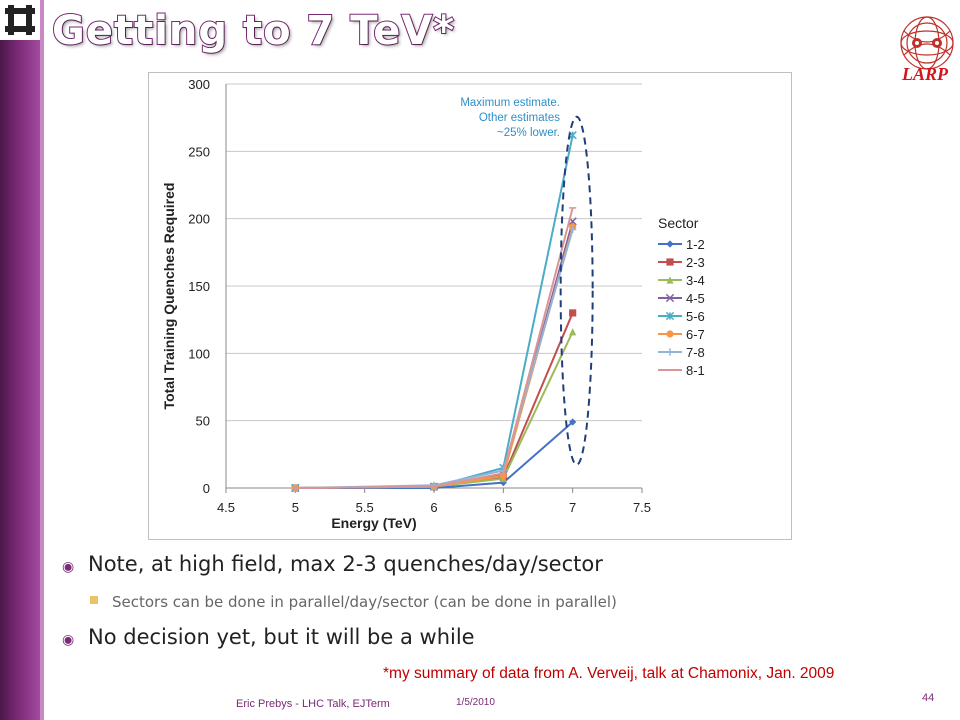 Image resolution: width=960 pixels, height=720 pixels. What do you see at coordinates (695, 298) in the screenshot?
I see `legend-label-4-5: 4-5` at bounding box center [695, 298].